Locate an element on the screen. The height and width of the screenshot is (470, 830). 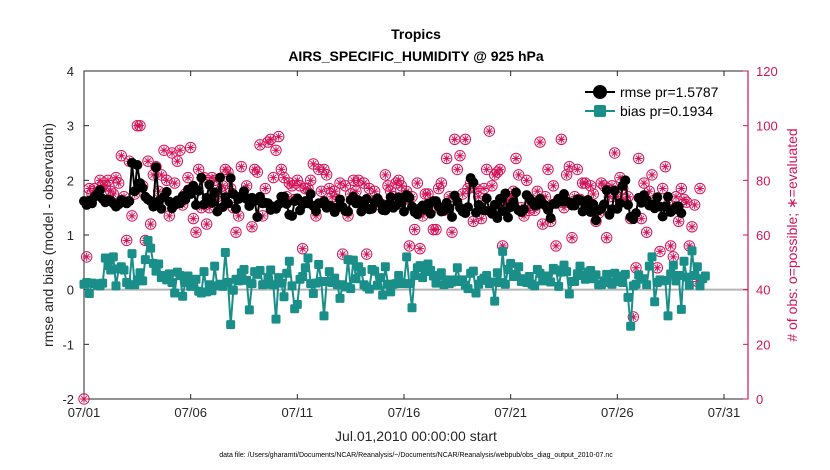
legend-rmse-marker is located at coordinates (600, 92).